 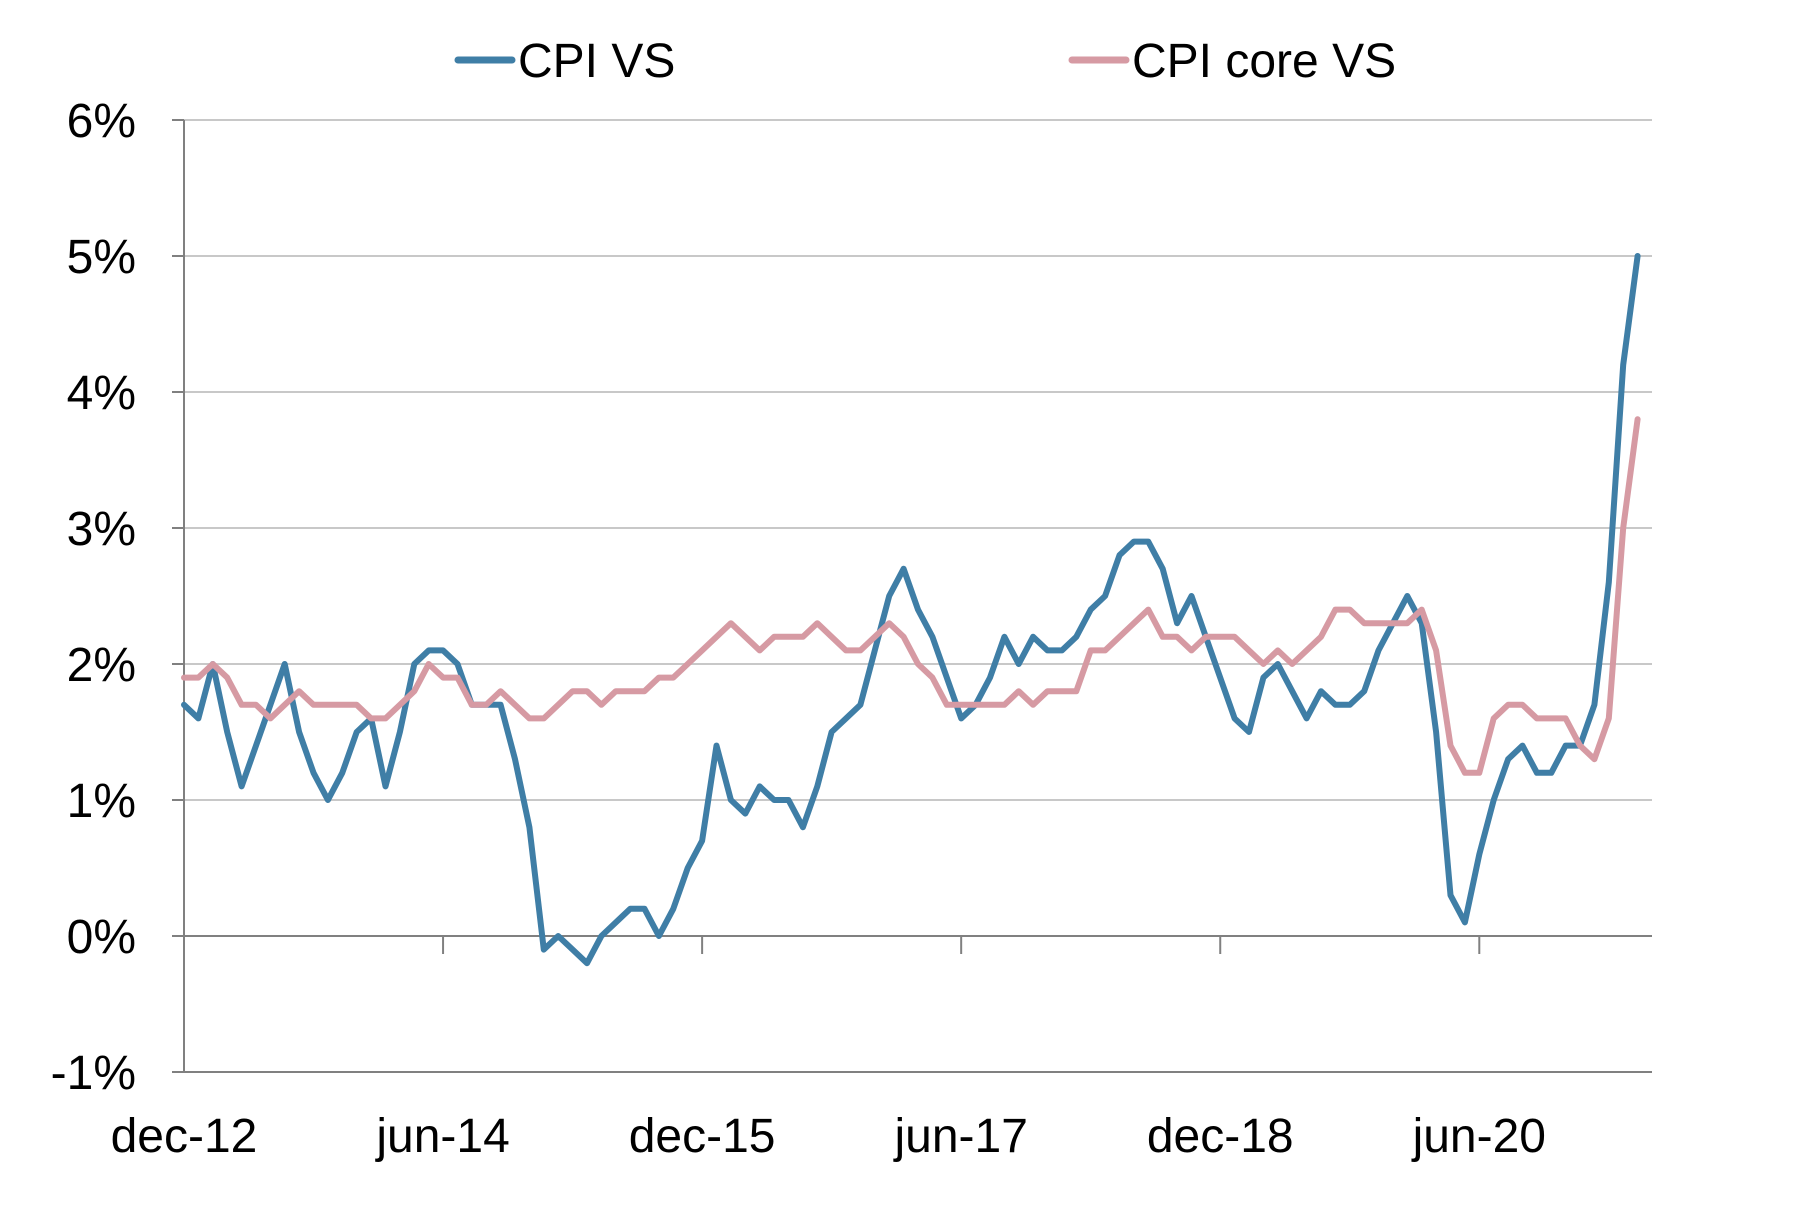 I want to click on y-tick-label: 3%, so click(x=101, y=529).